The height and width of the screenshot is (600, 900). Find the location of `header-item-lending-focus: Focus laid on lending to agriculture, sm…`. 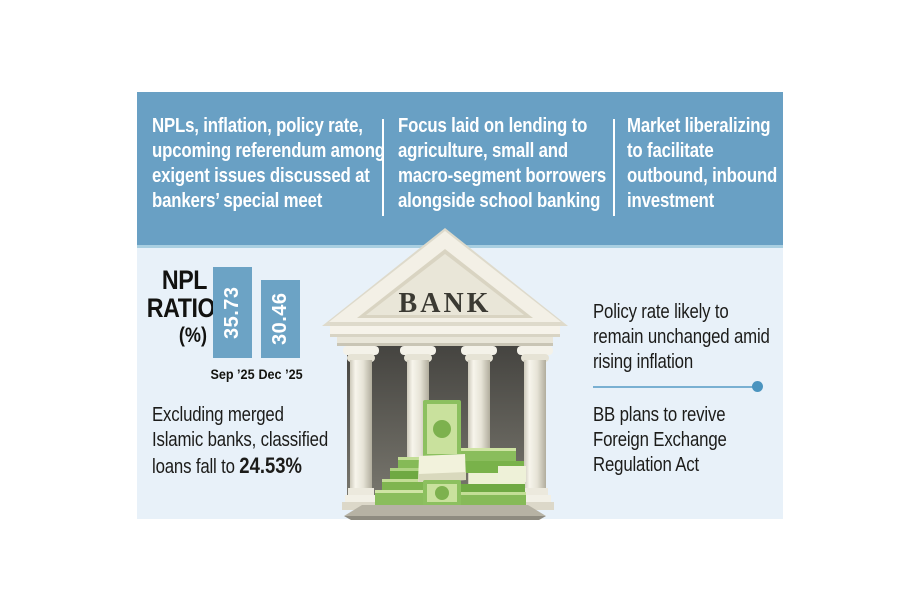

header-item-lending-focus: Focus laid on lending to agriculture, sm… is located at coordinates (502, 164).